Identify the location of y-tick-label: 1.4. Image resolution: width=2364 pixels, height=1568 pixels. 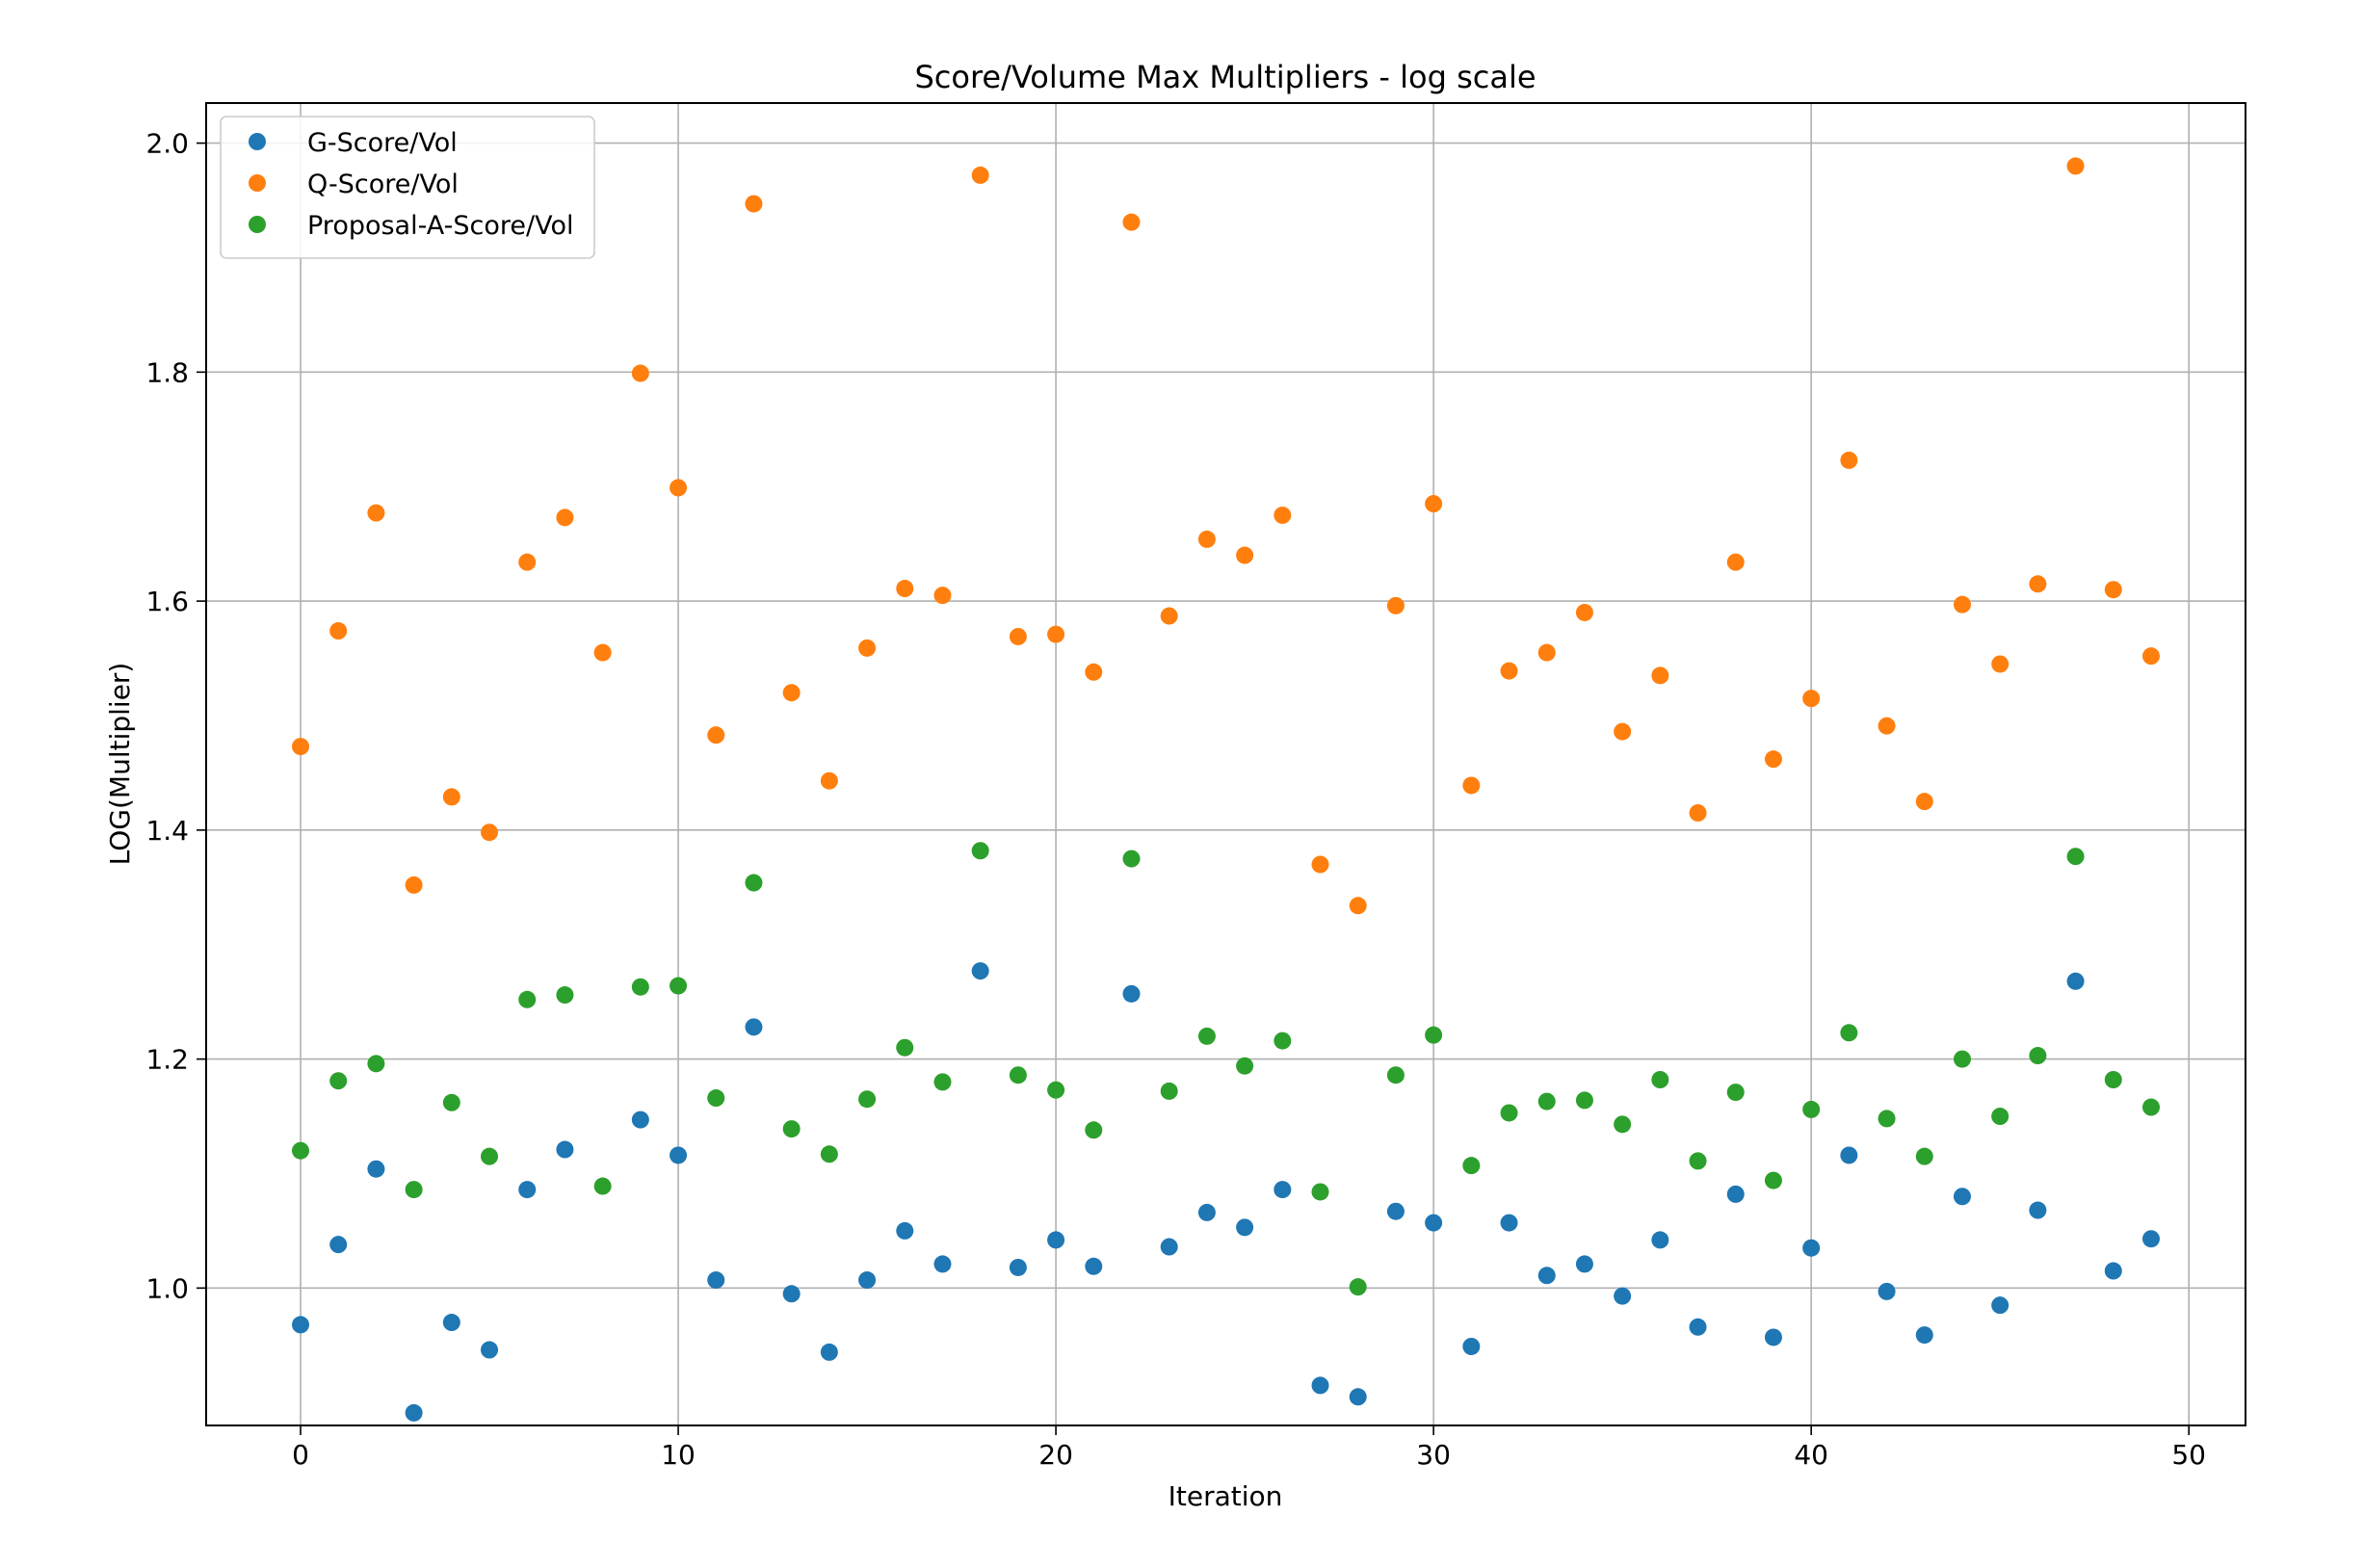
(167, 831).